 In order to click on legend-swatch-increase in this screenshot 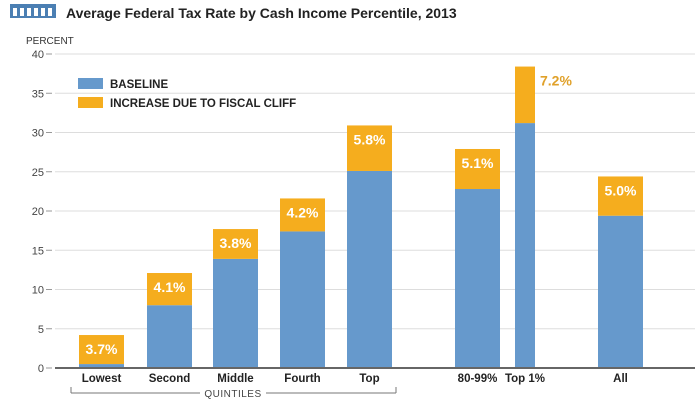, I will do `click(90, 102)`.